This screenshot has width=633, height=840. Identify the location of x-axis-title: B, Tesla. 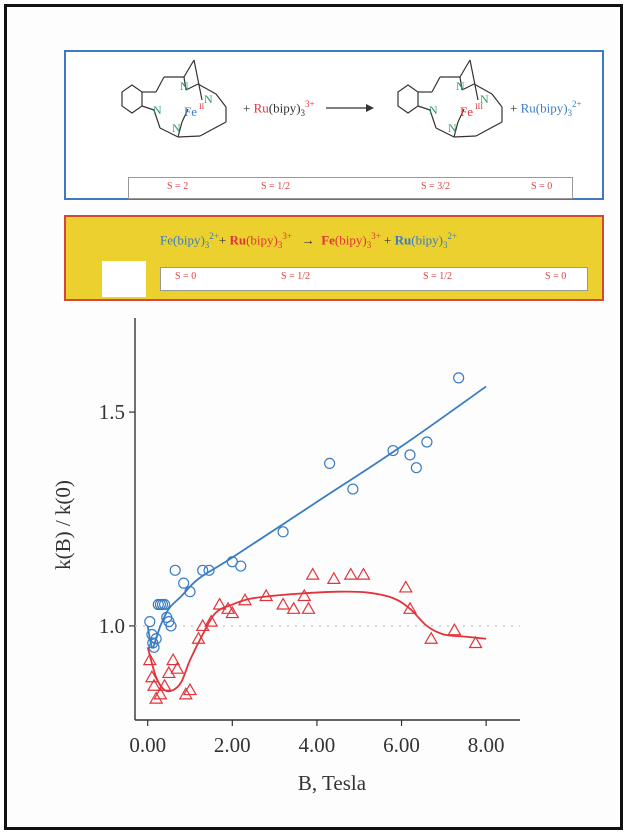
(332, 783).